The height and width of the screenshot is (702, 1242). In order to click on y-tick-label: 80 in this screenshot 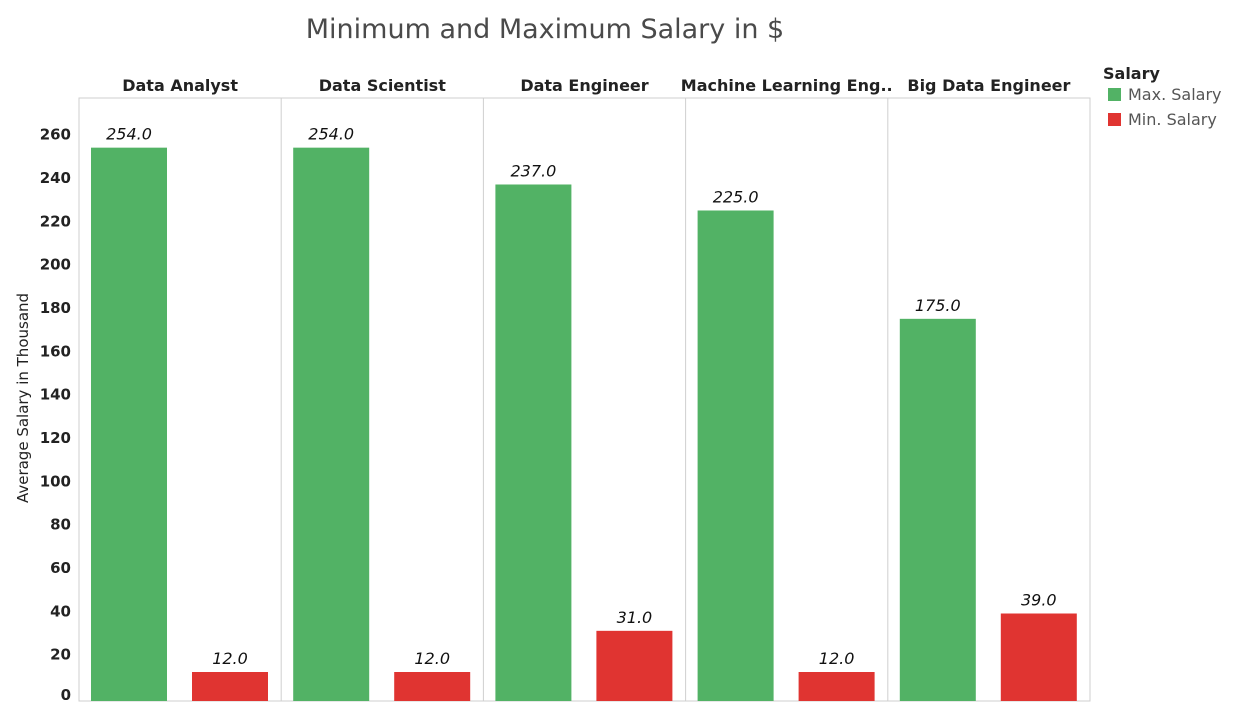, I will do `click(60, 525)`.